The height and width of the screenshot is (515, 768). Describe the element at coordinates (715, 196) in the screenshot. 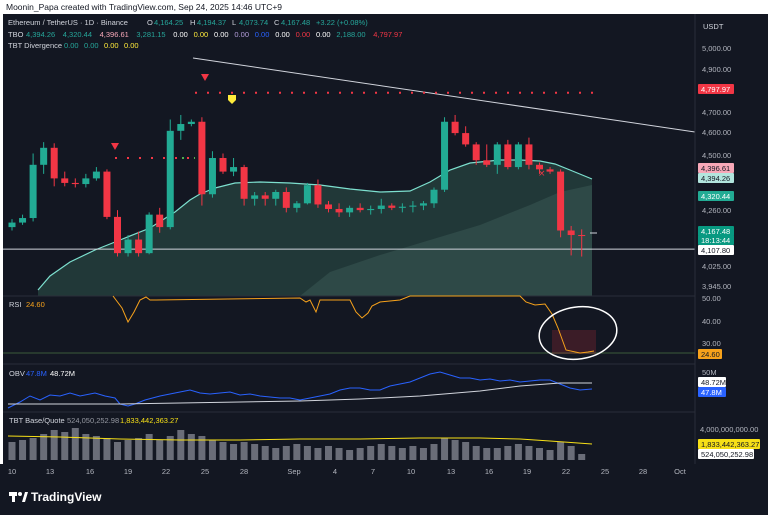

I see `price-badge-text: 4,320.44` at that location.